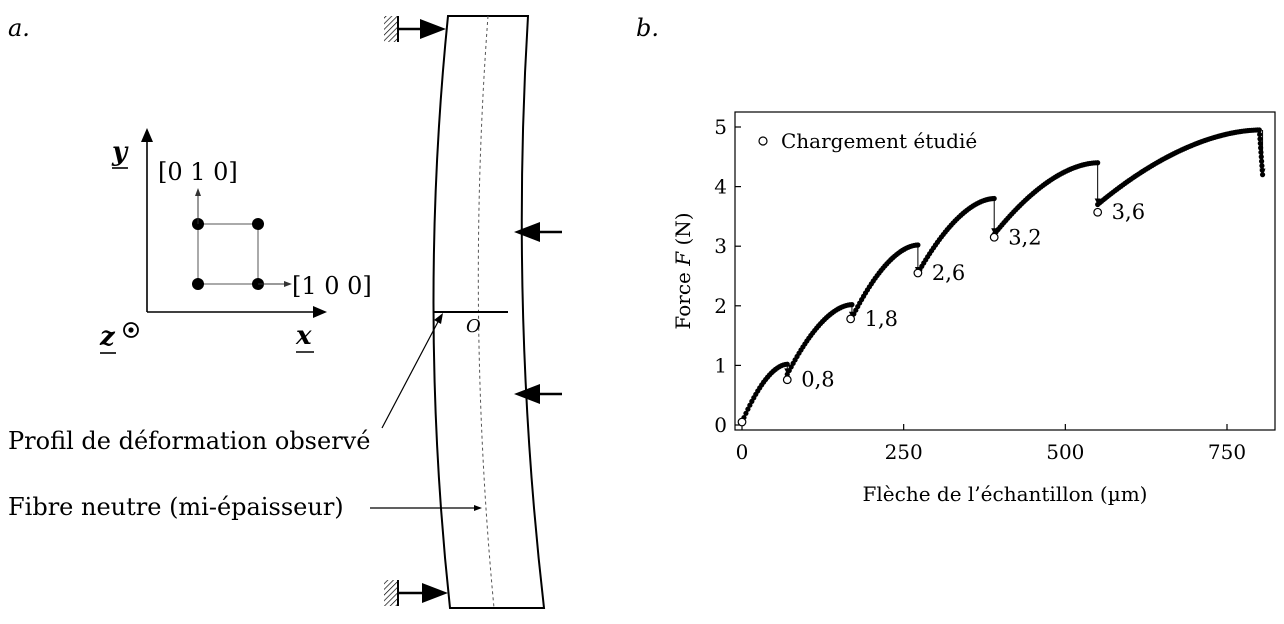 The height and width of the screenshot is (624, 1284). I want to click on legend-label: Chargement étudié, so click(879, 141).